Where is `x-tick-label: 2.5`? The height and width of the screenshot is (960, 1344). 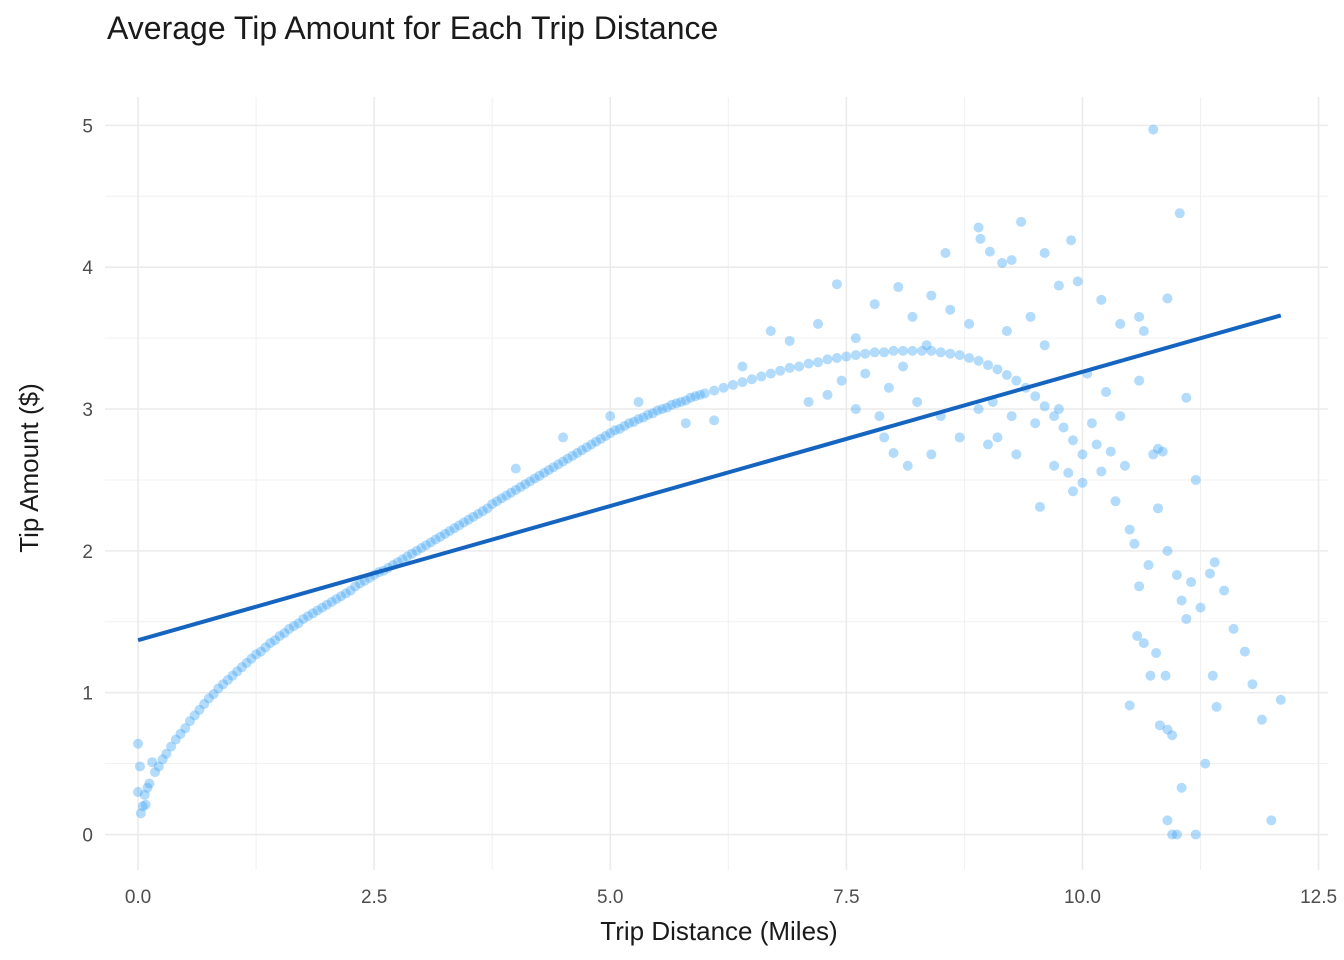 x-tick-label: 2.5 is located at coordinates (374, 897).